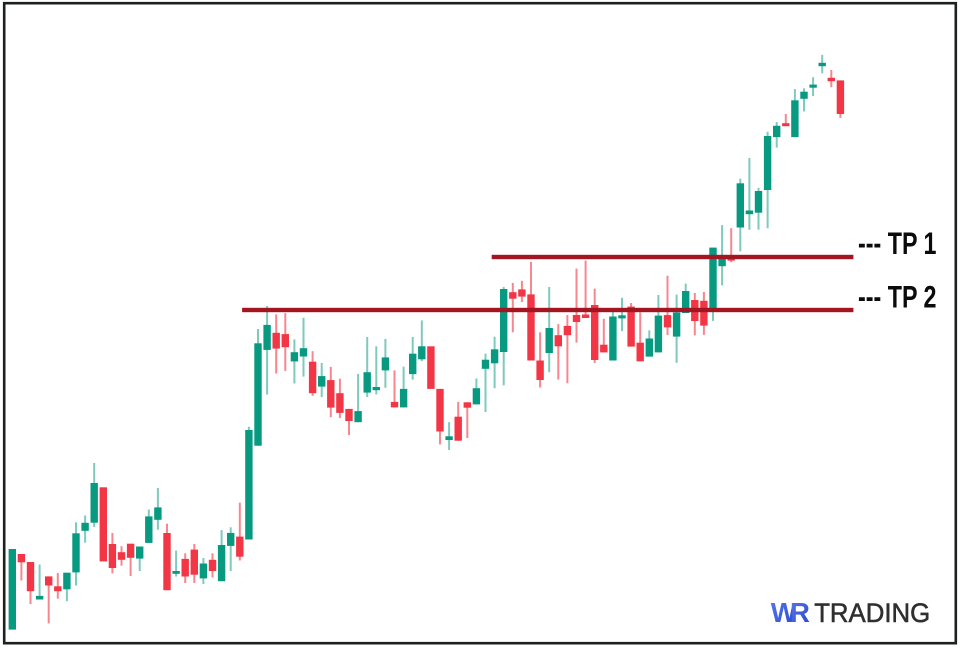 The image size is (960, 652). I want to click on svg-text: R, so click(800, 612).